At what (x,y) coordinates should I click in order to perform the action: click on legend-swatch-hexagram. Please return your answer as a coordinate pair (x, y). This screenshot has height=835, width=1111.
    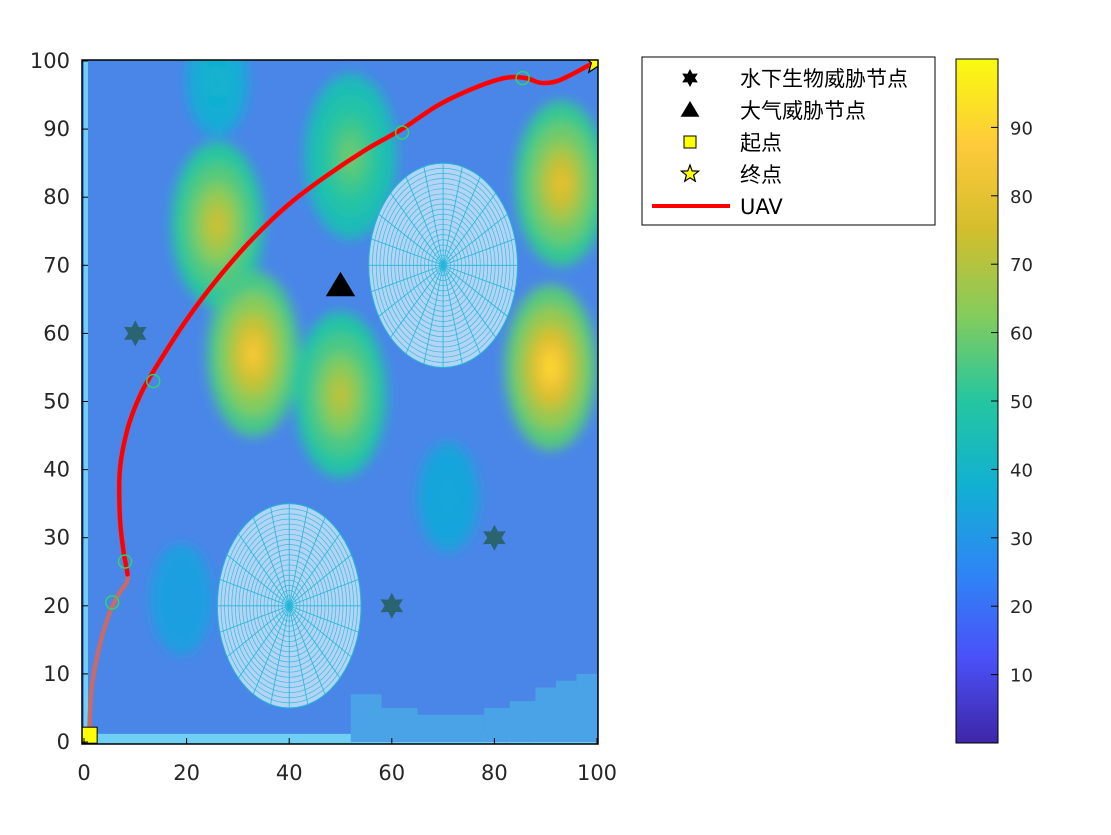
    Looking at the image, I should click on (690, 78).